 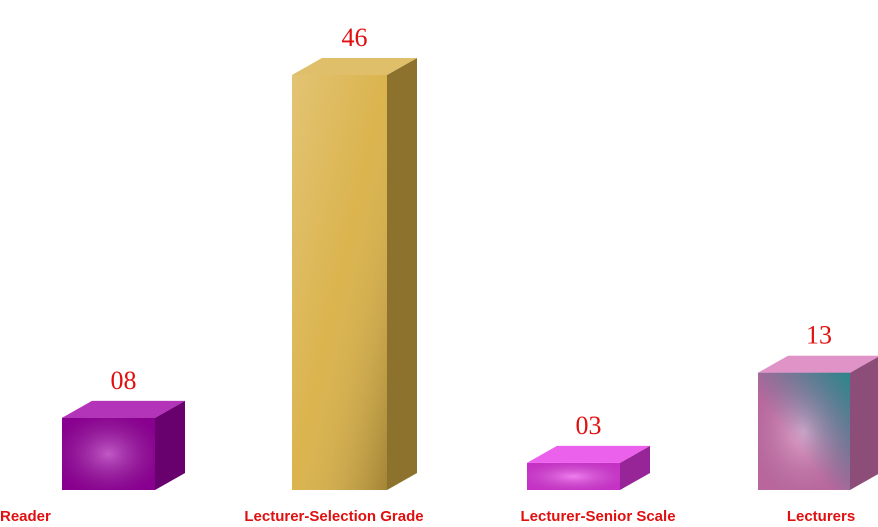 What do you see at coordinates (355, 37) in the screenshot?
I see `value-label: 46` at bounding box center [355, 37].